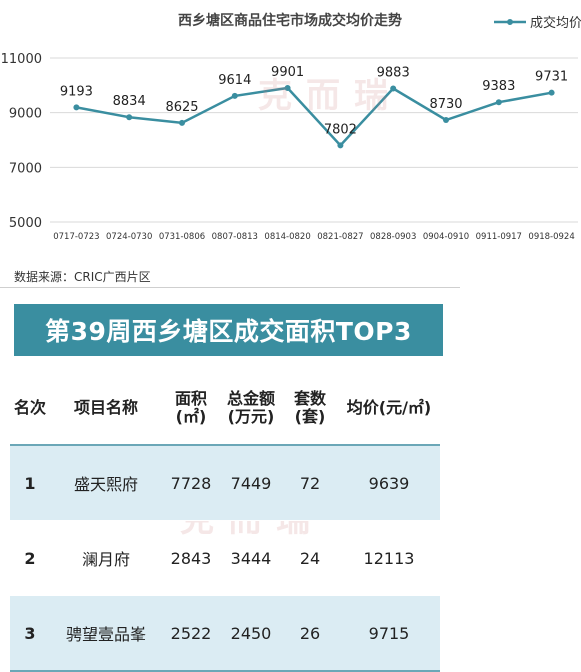 The height and width of the screenshot is (672, 581). I want to click on cell-total-amount: 3444, so click(251, 558).